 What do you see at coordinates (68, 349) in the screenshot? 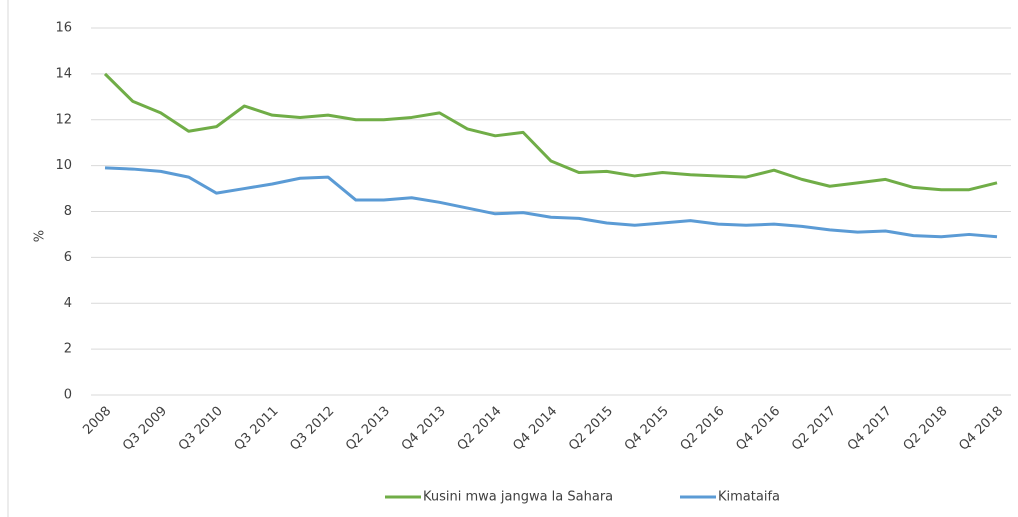
I see `y-tick-label: 2` at bounding box center [68, 349].